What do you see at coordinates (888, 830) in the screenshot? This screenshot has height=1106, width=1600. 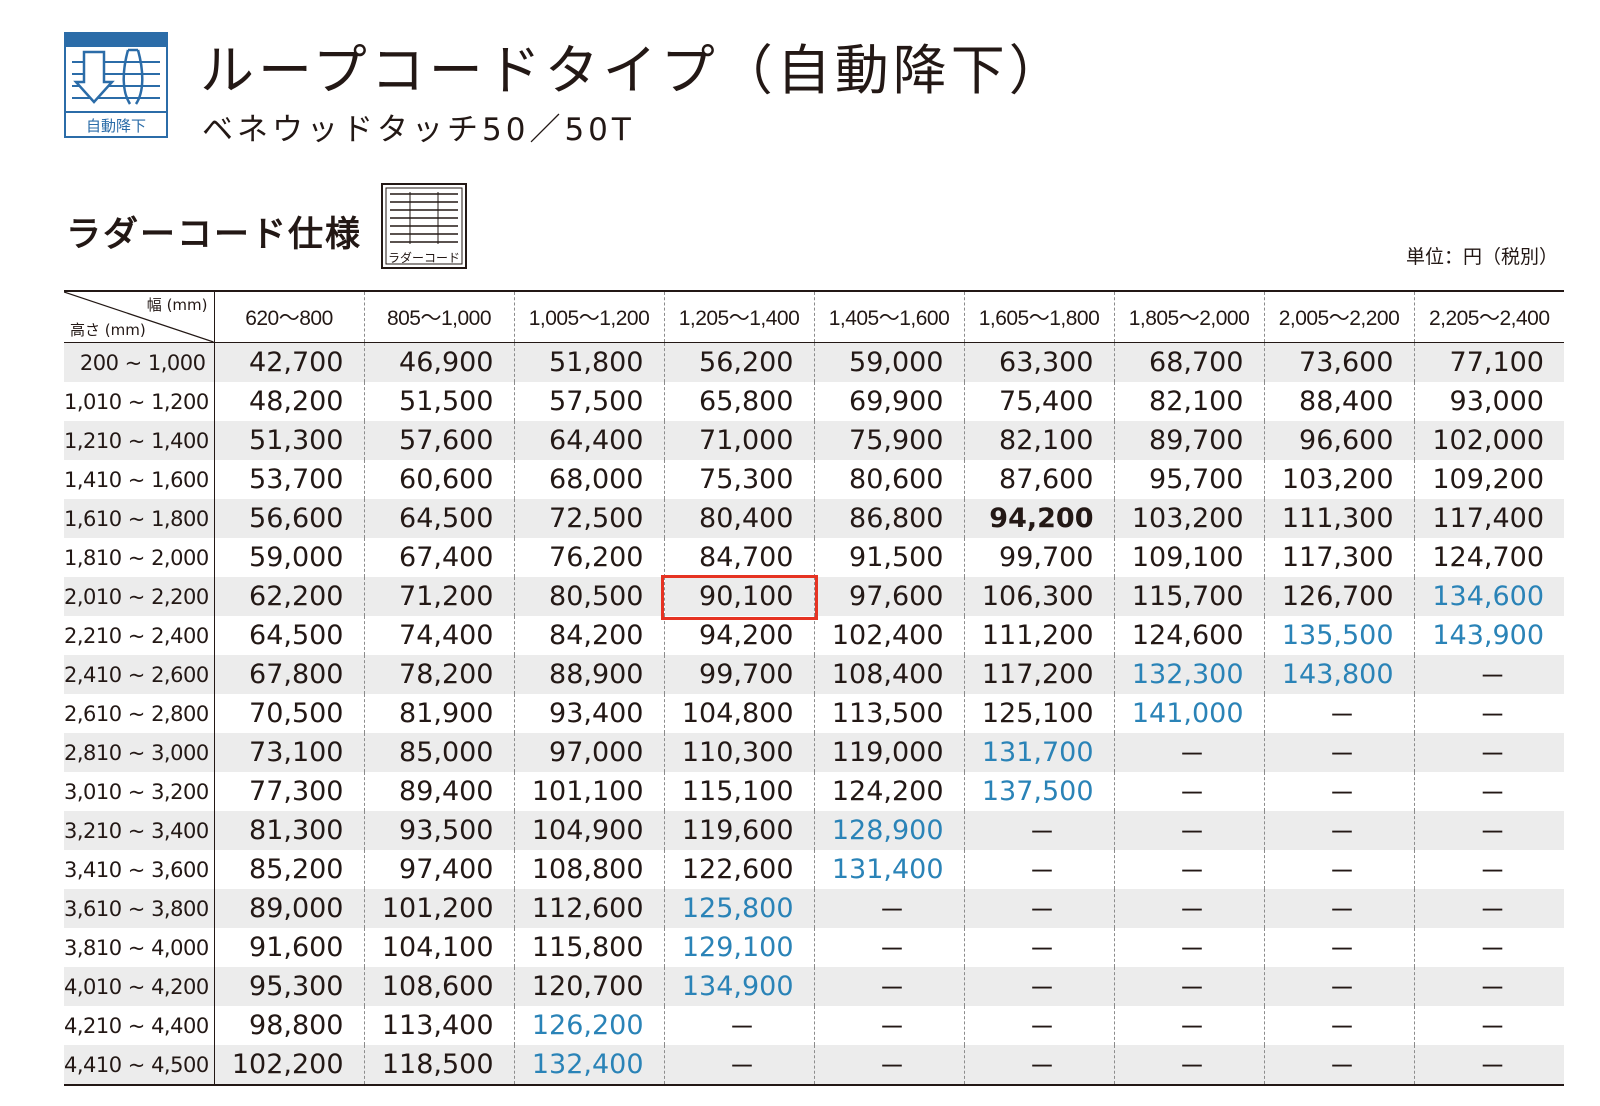 I see `price-cell: 128,900` at bounding box center [888, 830].